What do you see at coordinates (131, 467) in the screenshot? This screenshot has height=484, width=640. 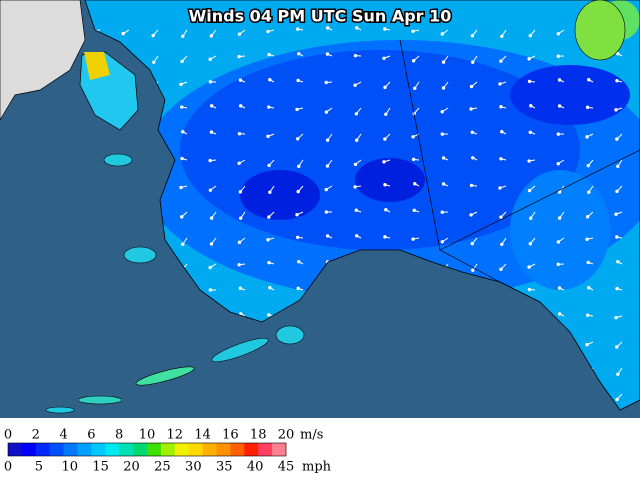 I see `mph-label: 20` at bounding box center [131, 467].